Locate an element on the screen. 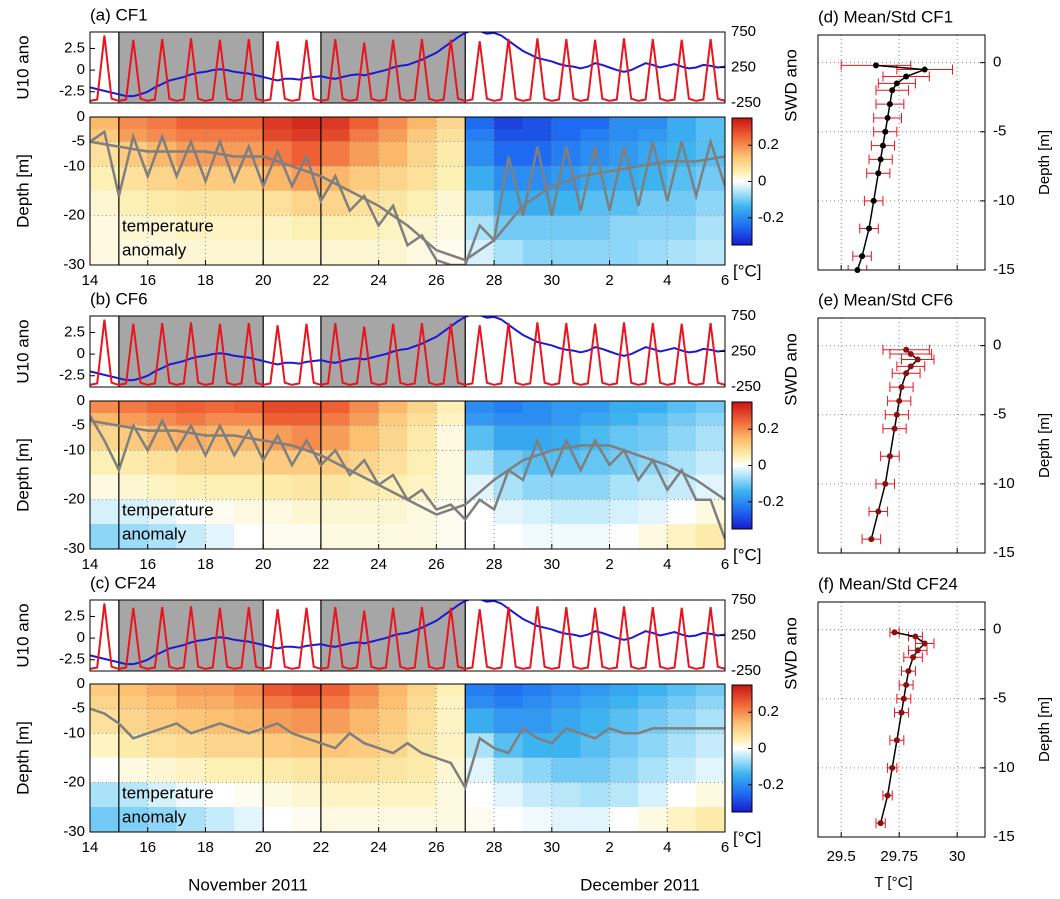 The height and width of the screenshot is (899, 1060). series-line is located at coordinates (407, 352).